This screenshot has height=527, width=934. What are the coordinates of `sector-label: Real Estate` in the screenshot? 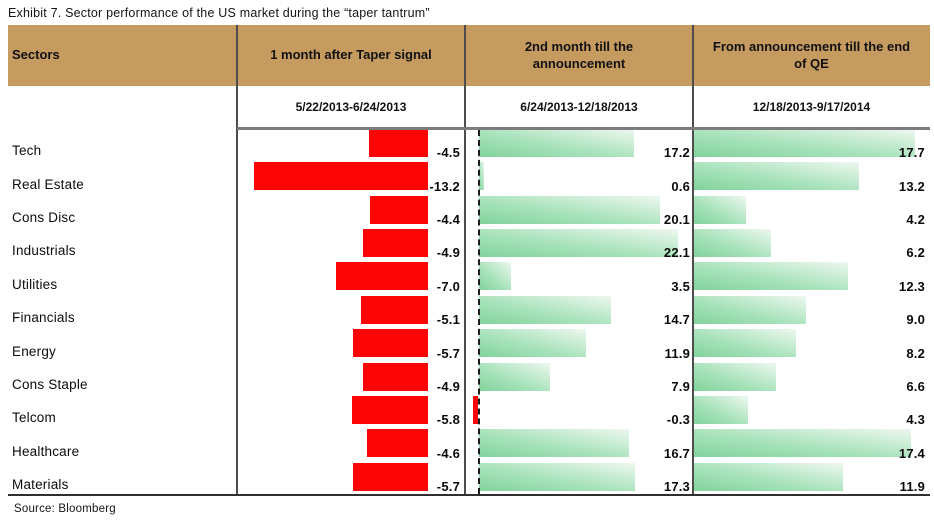 It's located at (48, 184).